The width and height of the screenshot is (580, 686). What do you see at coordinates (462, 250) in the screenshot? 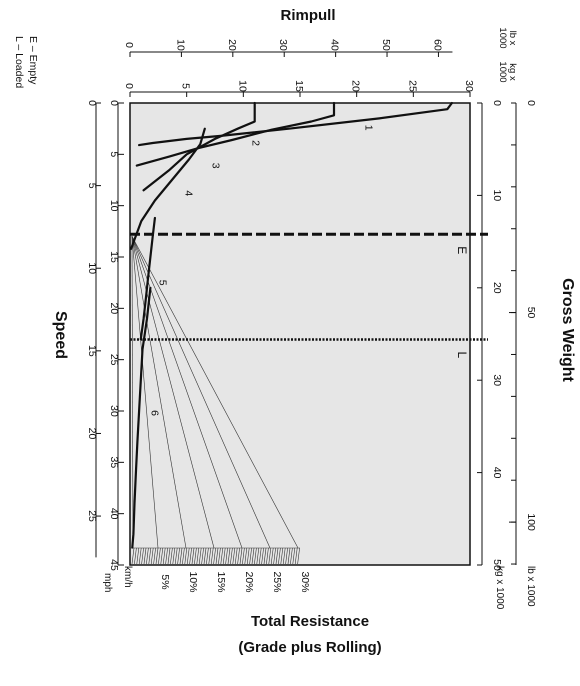
I see `weight-line-label: E` at bounding box center [462, 250].